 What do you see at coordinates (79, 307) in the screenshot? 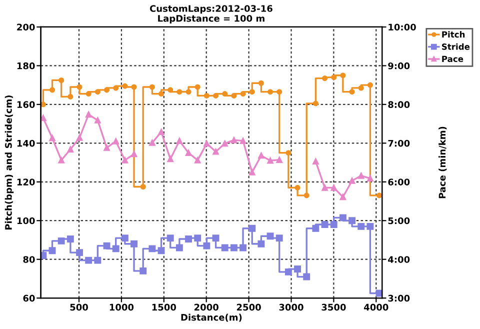
I see `x-tick-label: 500` at bounding box center [79, 307].